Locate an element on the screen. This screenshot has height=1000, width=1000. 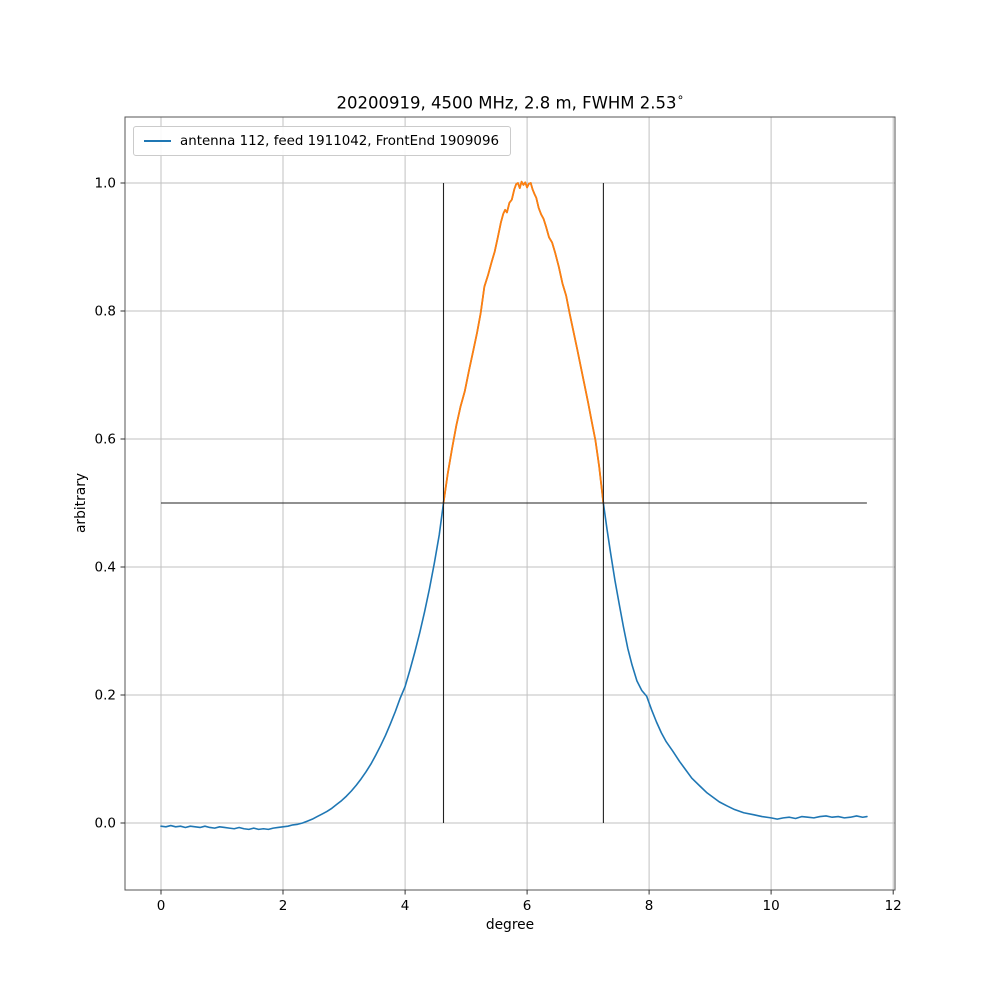
legend-line-sample is located at coordinates (157, 141).